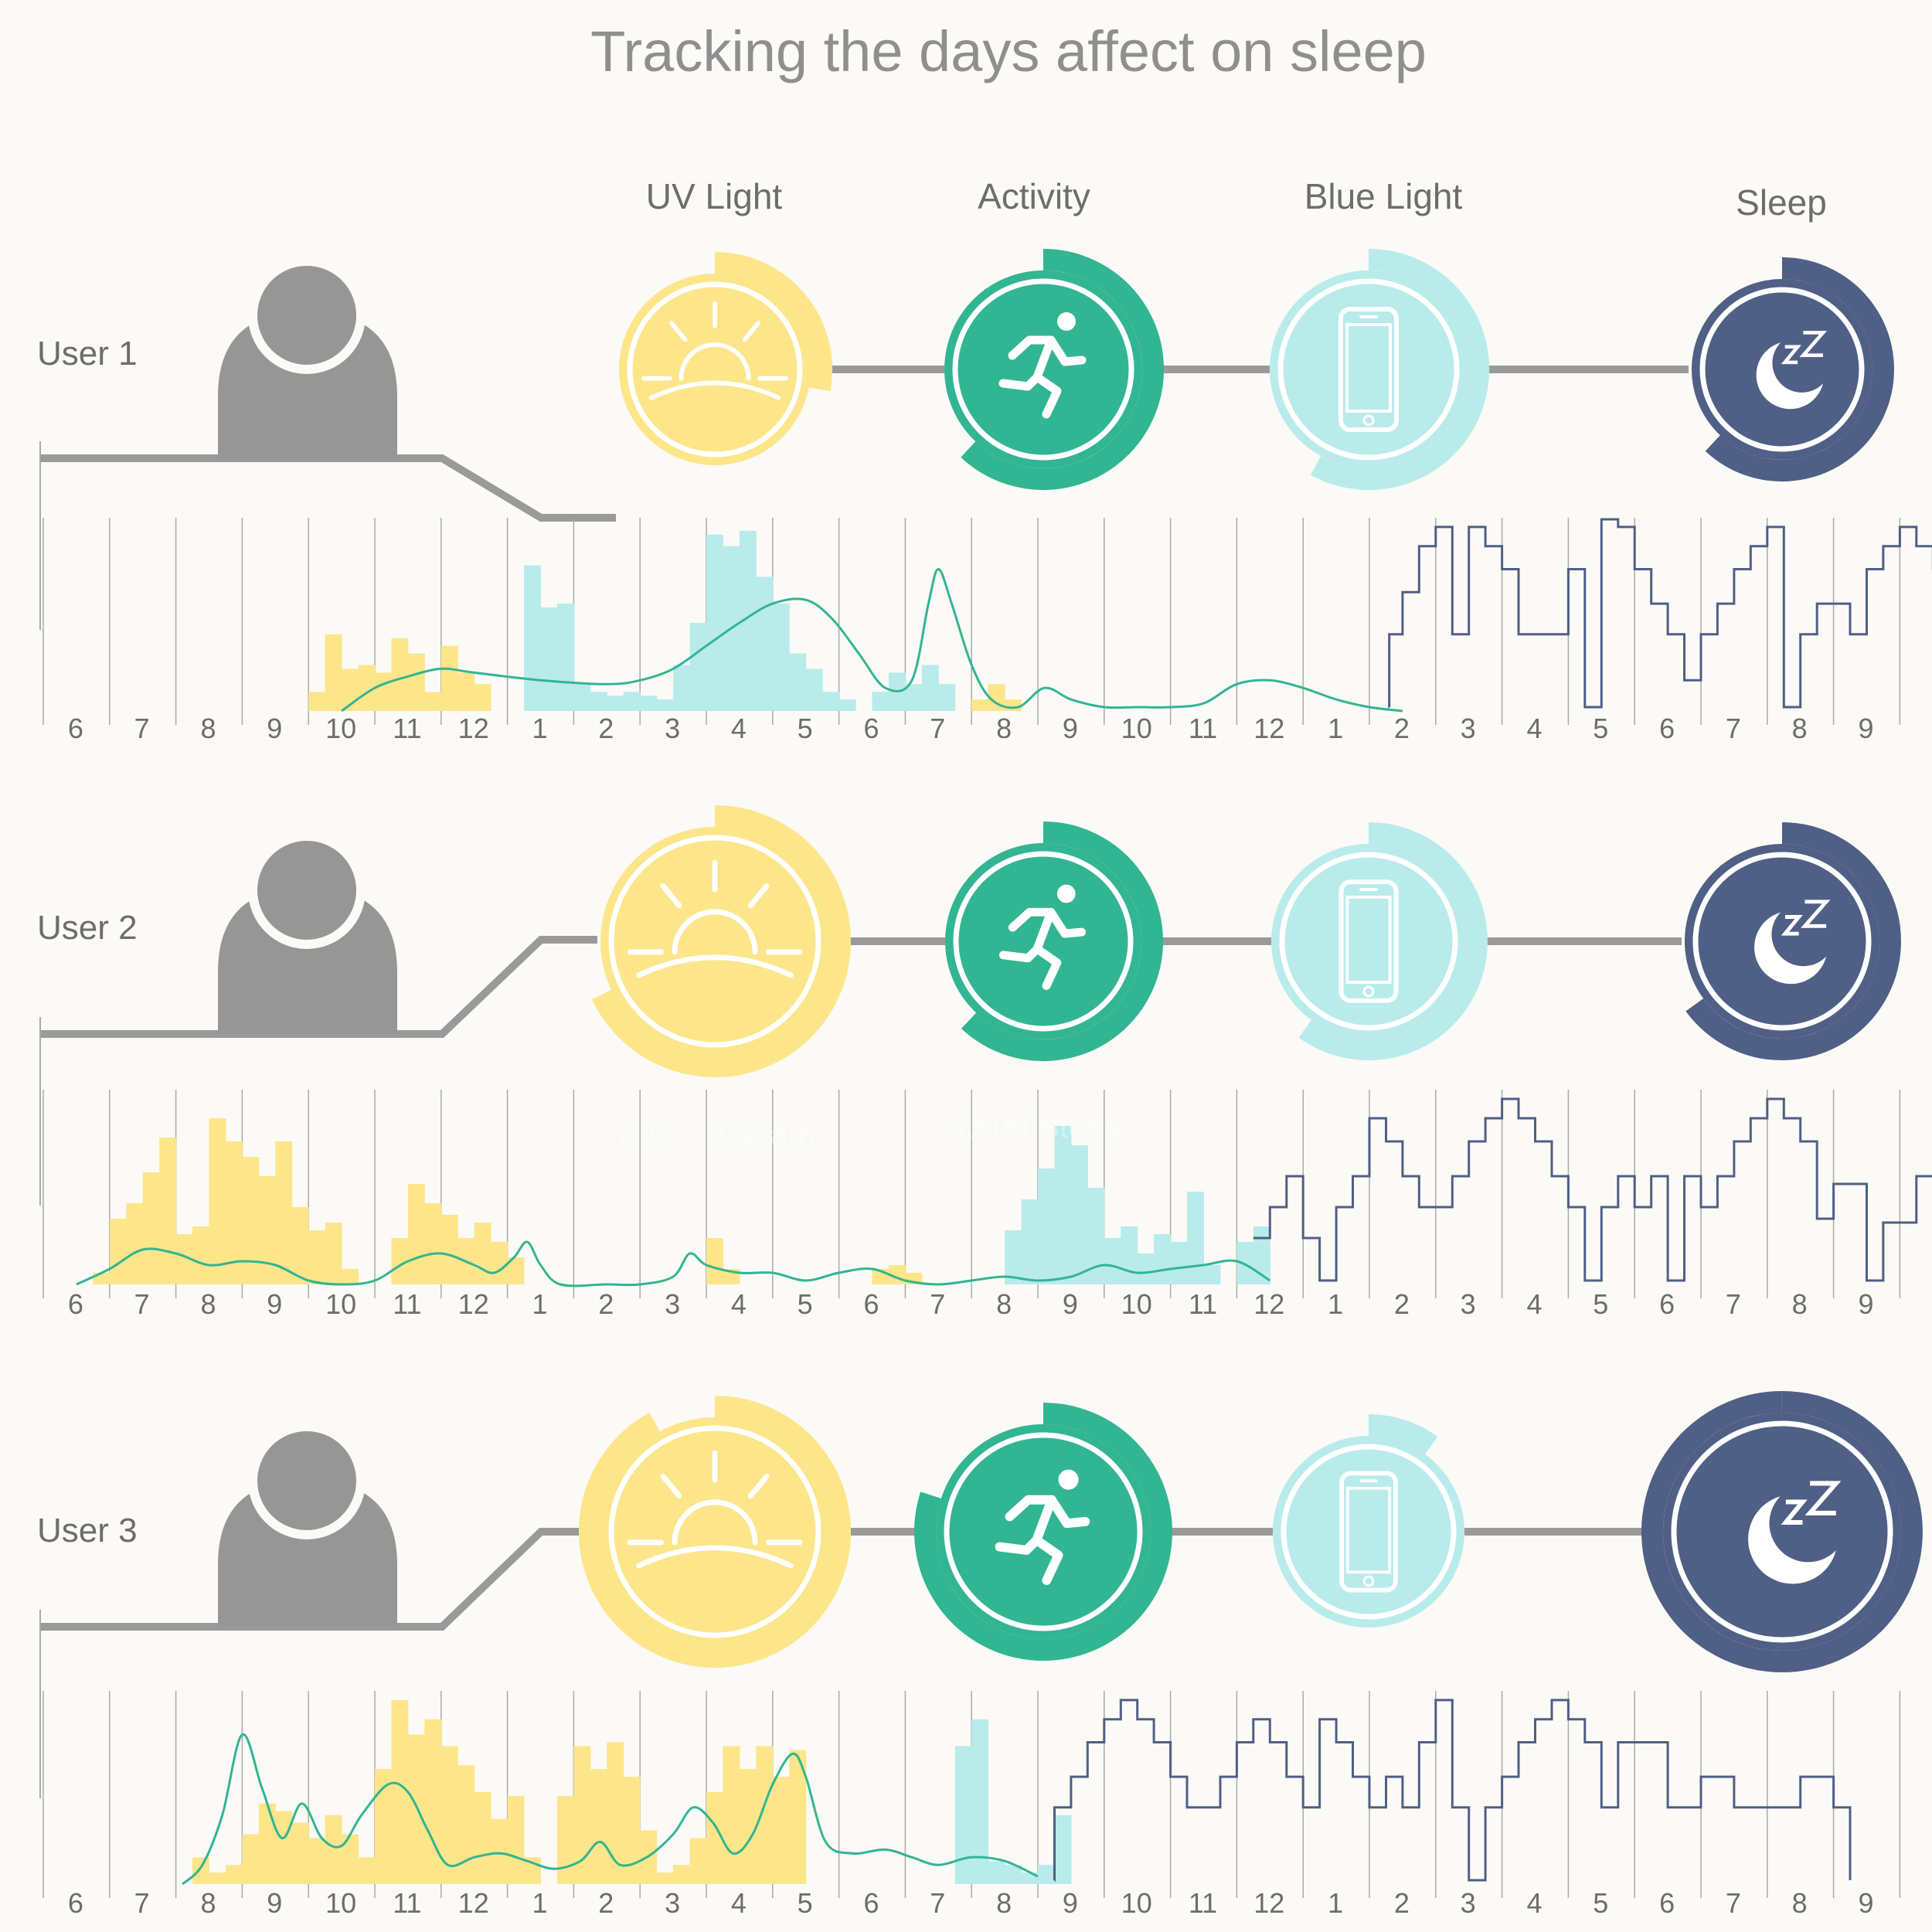  What do you see at coordinates (1534, 1304) in the screenshot?
I see `x-tick-label: 4` at bounding box center [1534, 1304].